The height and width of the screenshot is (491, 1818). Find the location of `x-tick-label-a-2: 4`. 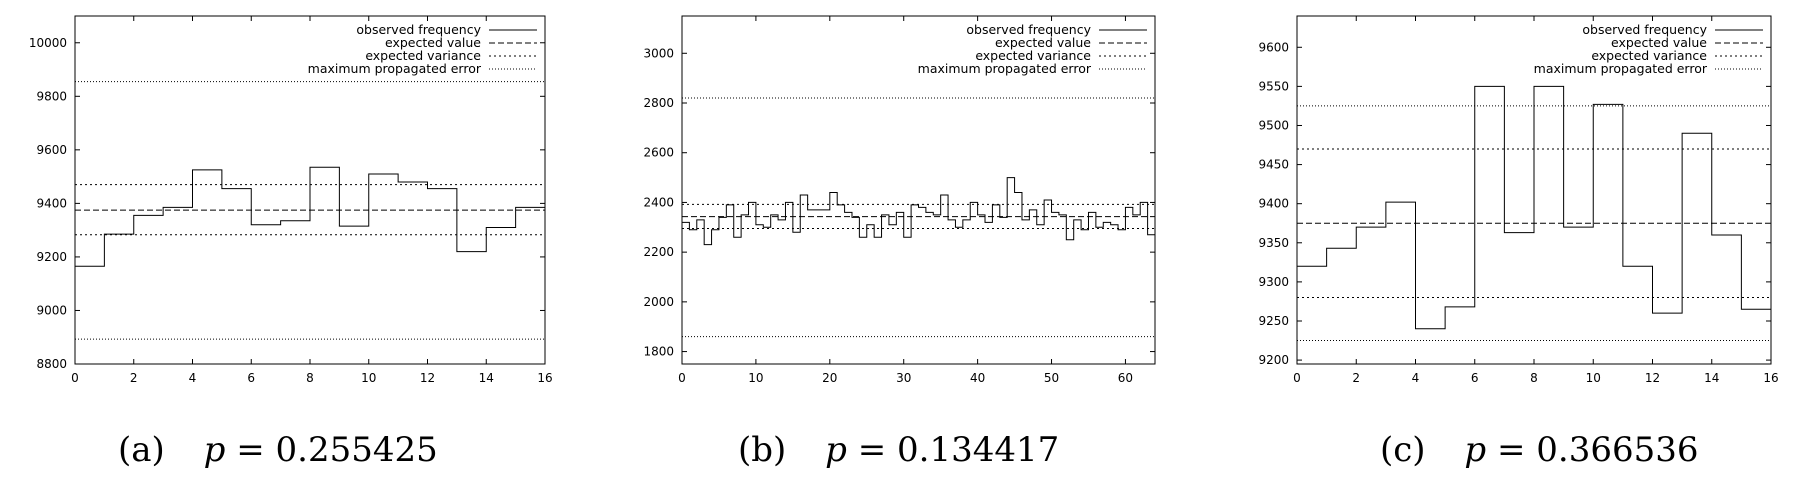

x-tick-label-a-2: 4 is located at coordinates (193, 378).